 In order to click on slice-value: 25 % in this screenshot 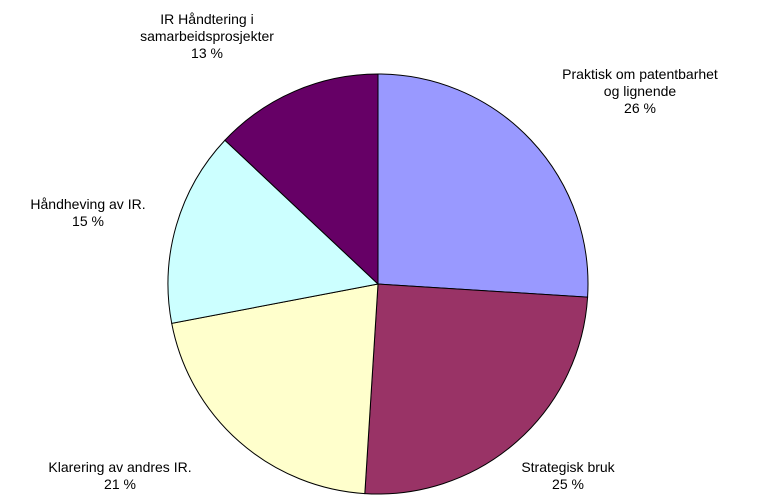, I will do `click(568, 484)`.